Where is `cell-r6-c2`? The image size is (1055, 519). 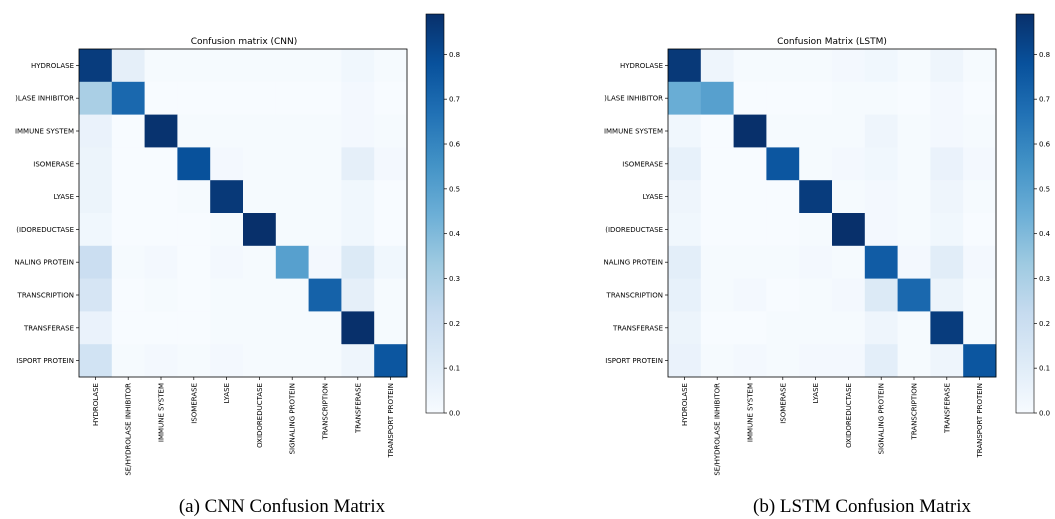
cell-r6-c2 is located at coordinates (750, 262).